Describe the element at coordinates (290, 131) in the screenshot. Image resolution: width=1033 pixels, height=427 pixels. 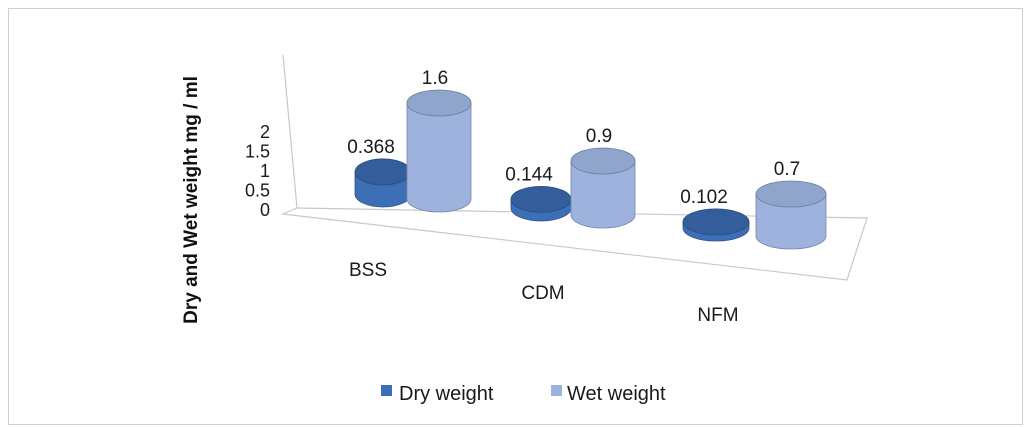
I see `back-wall-left-edge` at that location.